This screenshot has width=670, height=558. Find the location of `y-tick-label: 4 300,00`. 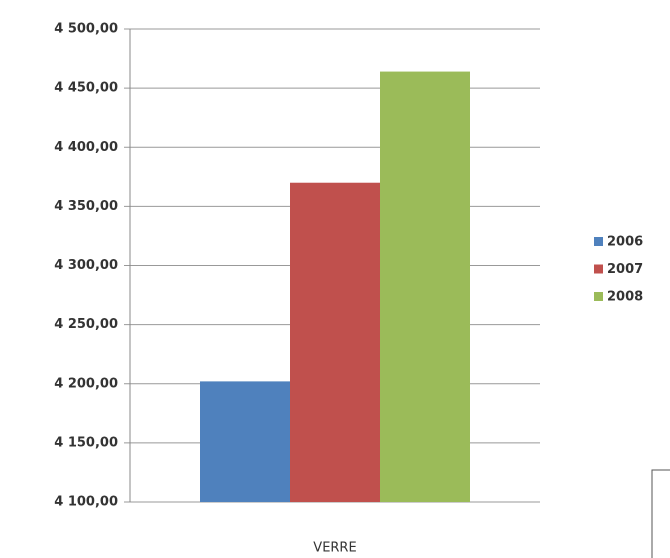

y-tick-label: 4 300,00 is located at coordinates (86, 265).